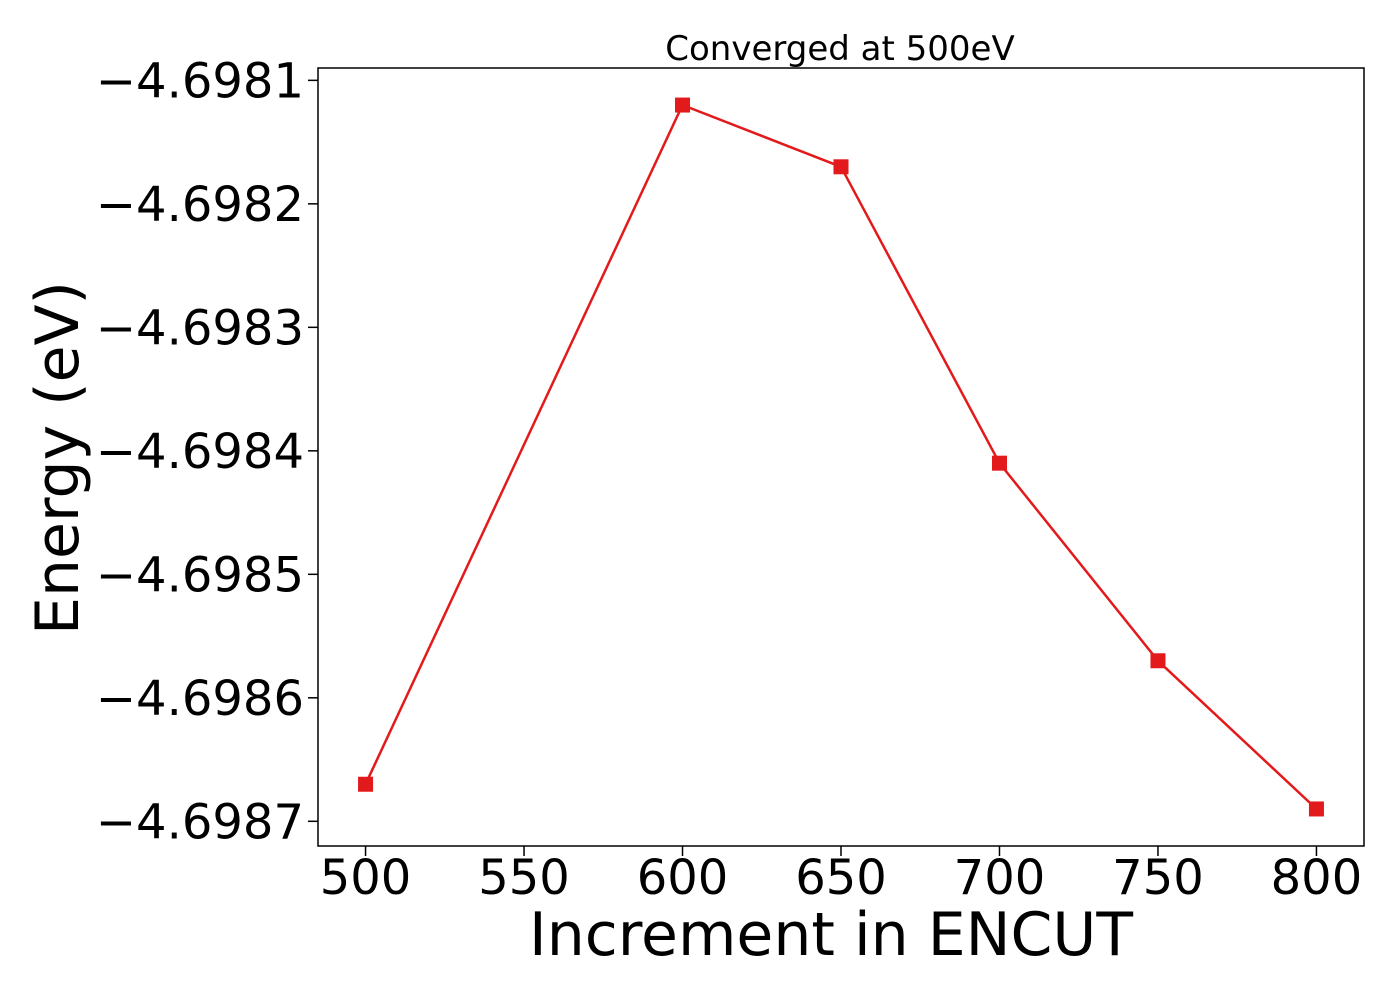 The image size is (1400, 1000). I want to click on x-tick-label: 650, so click(841, 878).